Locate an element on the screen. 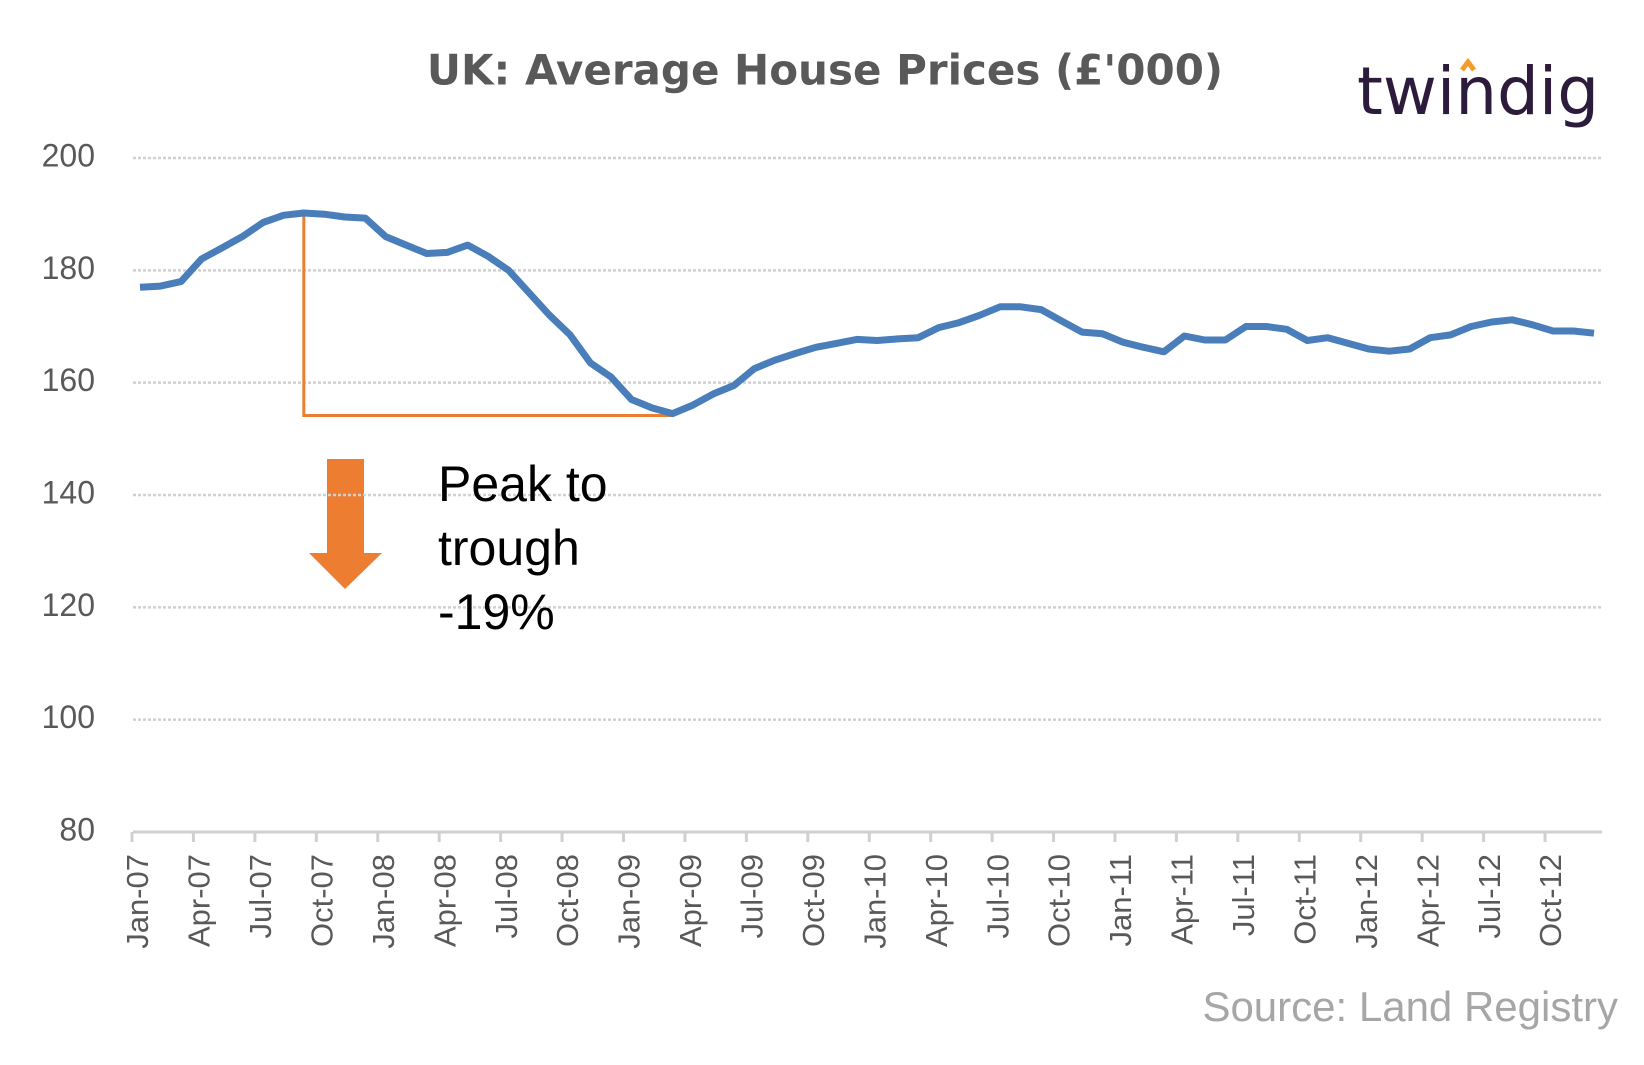 This screenshot has width=1644, height=1065. y-tick-label: 80 is located at coordinates (77, 829).